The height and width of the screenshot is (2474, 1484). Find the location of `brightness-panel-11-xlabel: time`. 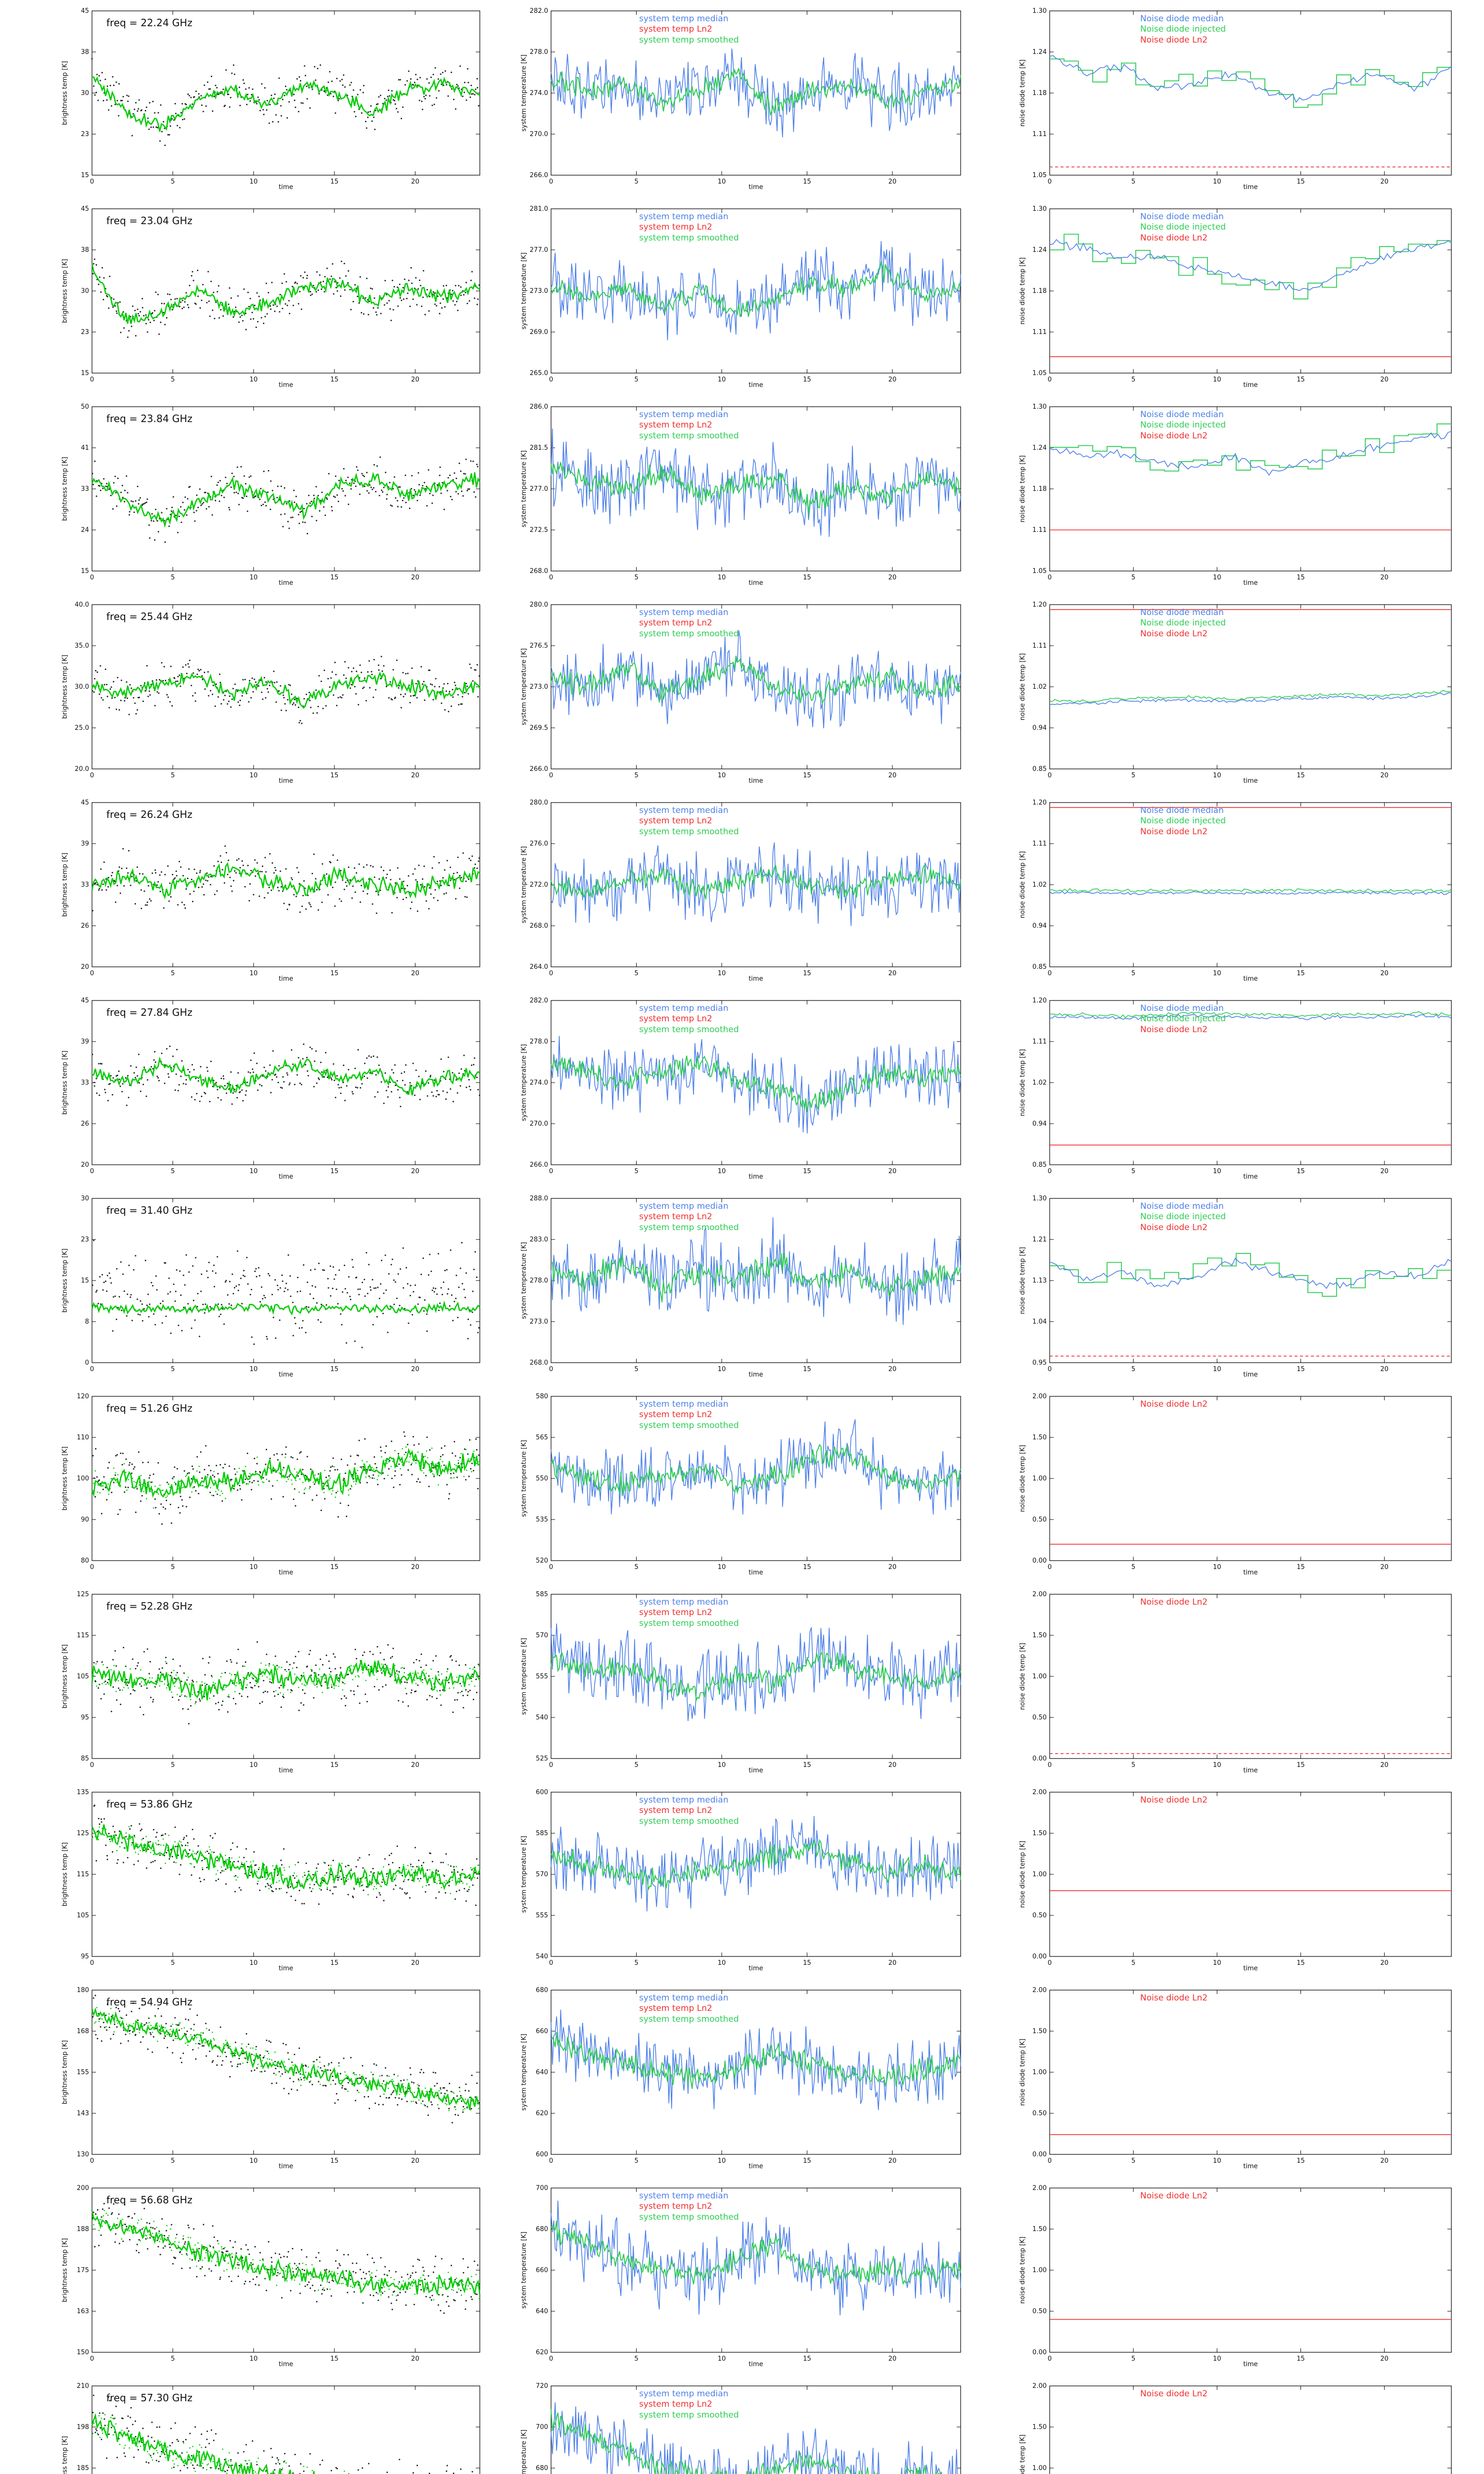

brightness-panel-11-xlabel: time is located at coordinates (285, 2365).